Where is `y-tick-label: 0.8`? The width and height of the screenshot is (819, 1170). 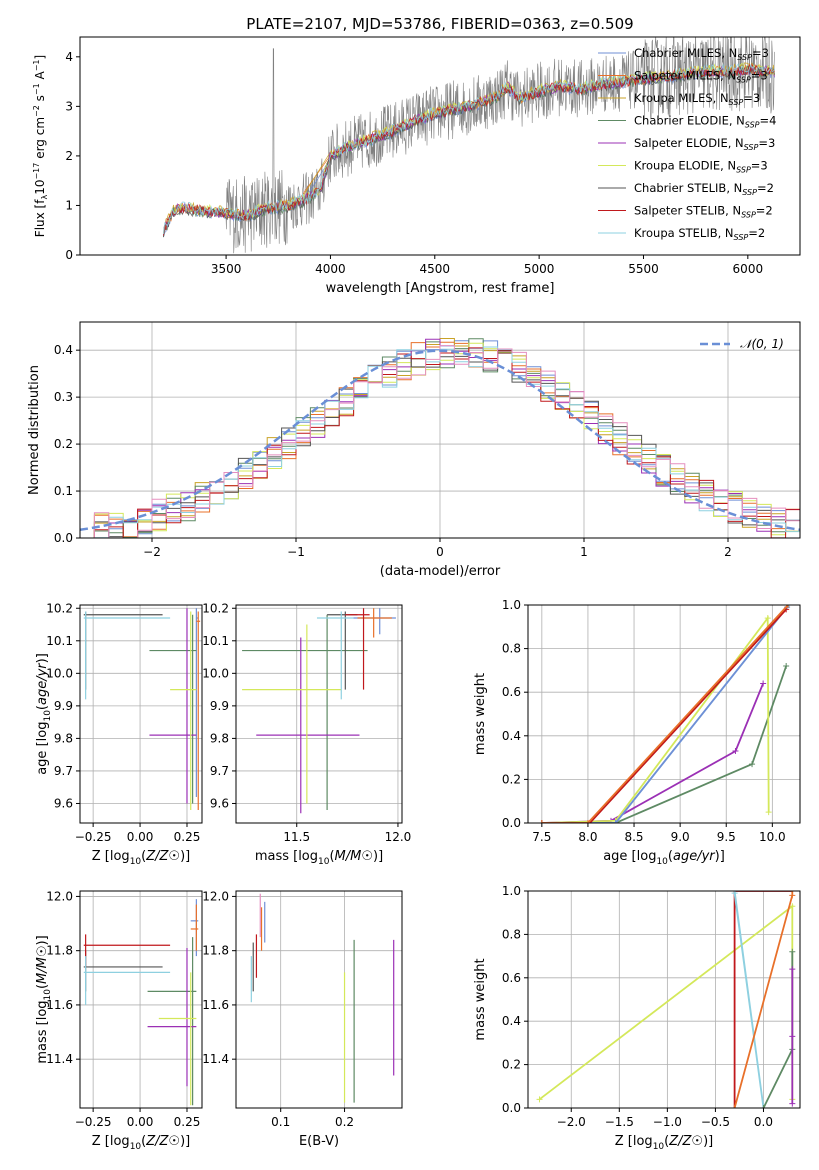 y-tick-label: 0.8 is located at coordinates (511, 934).